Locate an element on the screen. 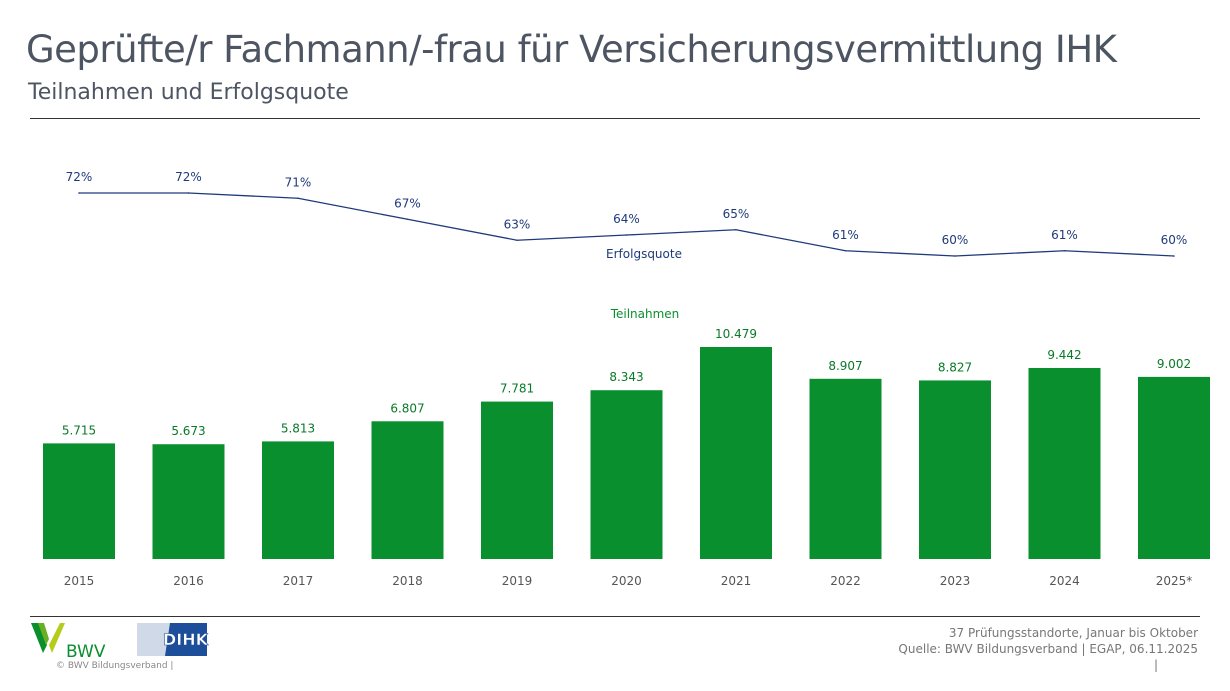  bar-value-label: 9.442 is located at coordinates (1064, 355).